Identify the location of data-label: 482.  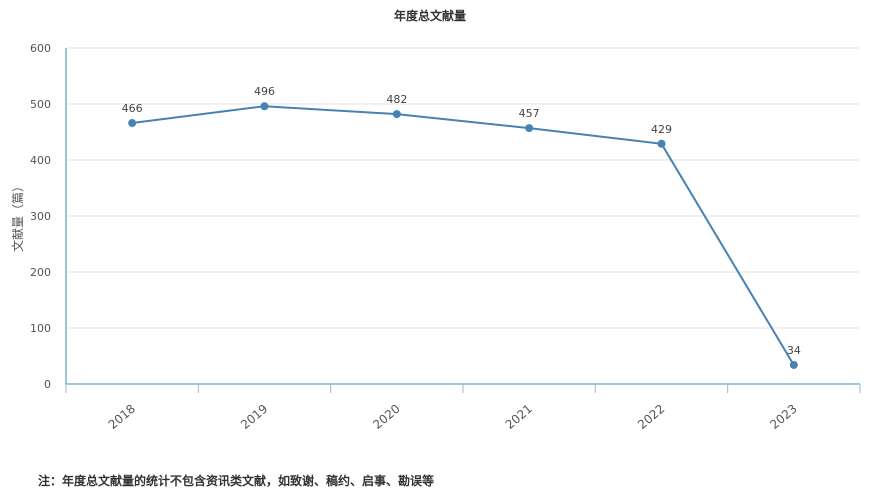
(396, 99).